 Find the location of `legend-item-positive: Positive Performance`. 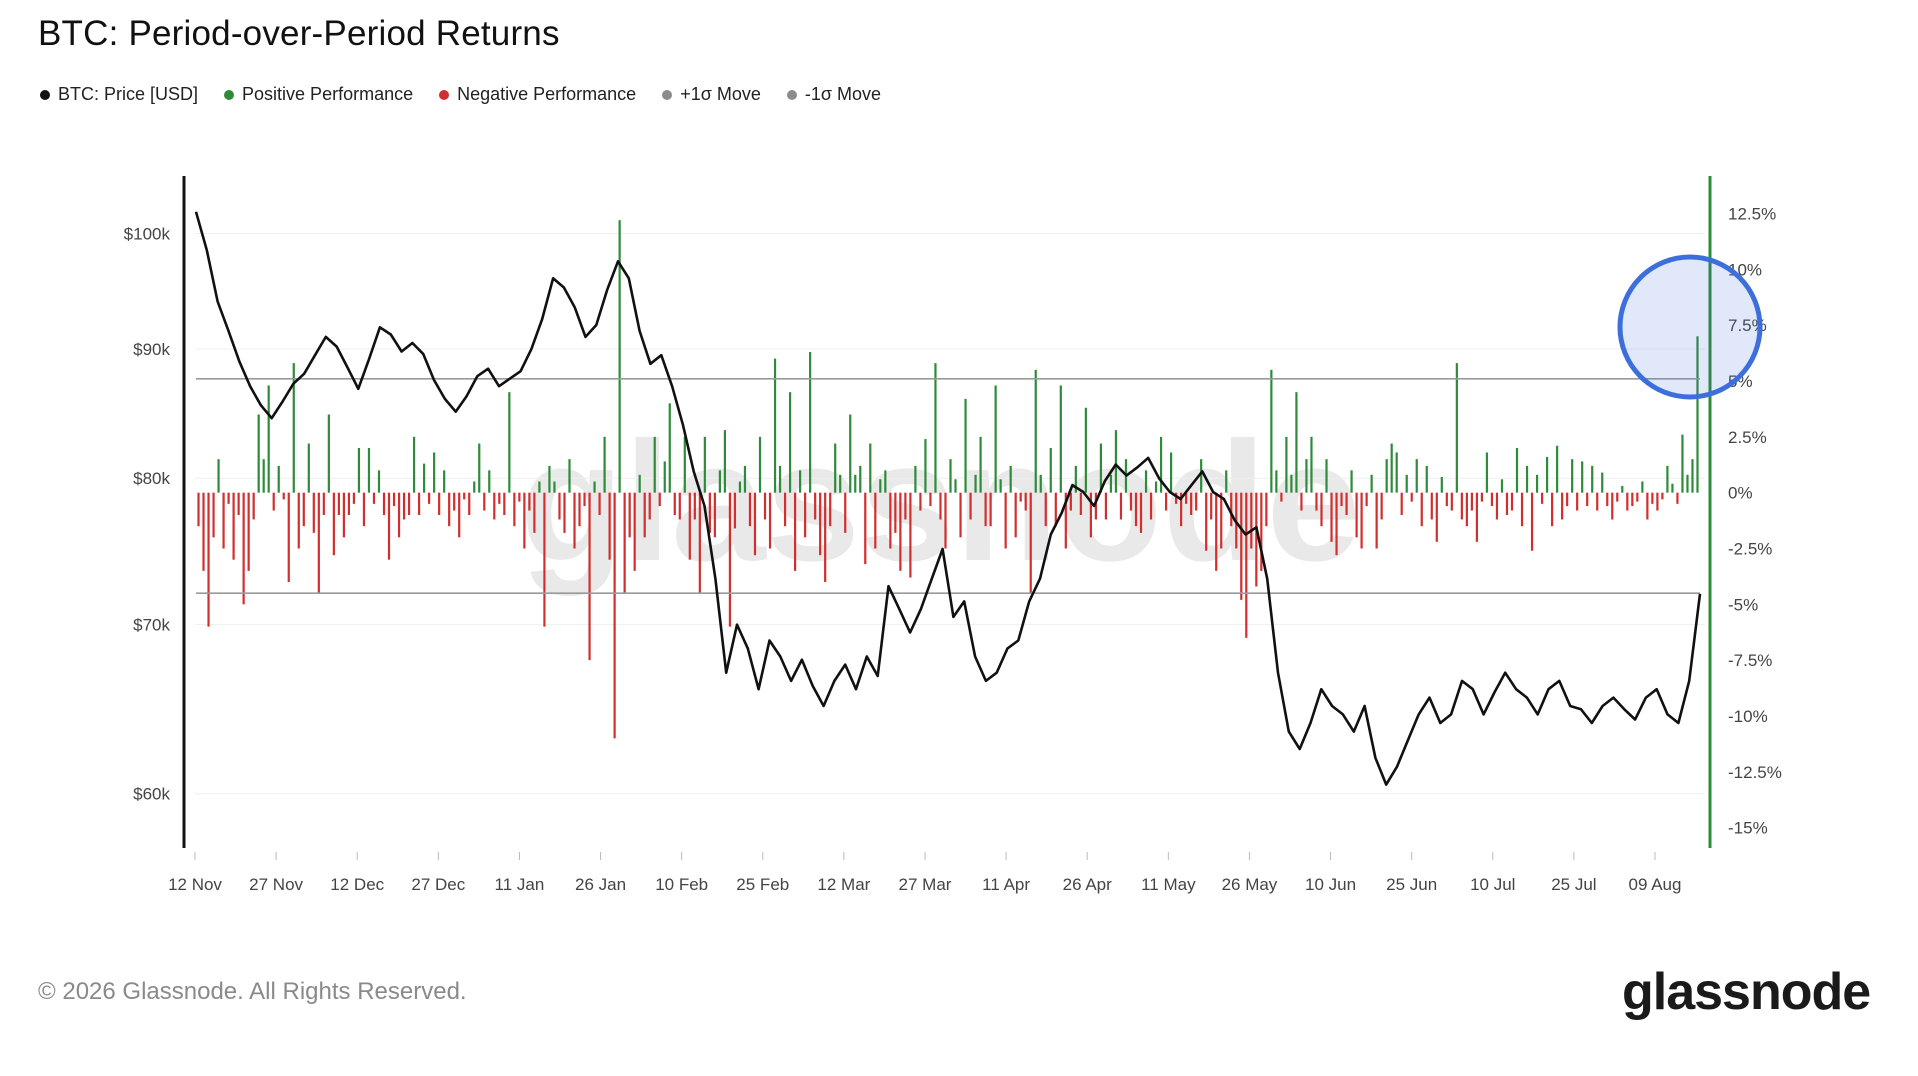

legend-item-positive: Positive Performance is located at coordinates (318, 94).